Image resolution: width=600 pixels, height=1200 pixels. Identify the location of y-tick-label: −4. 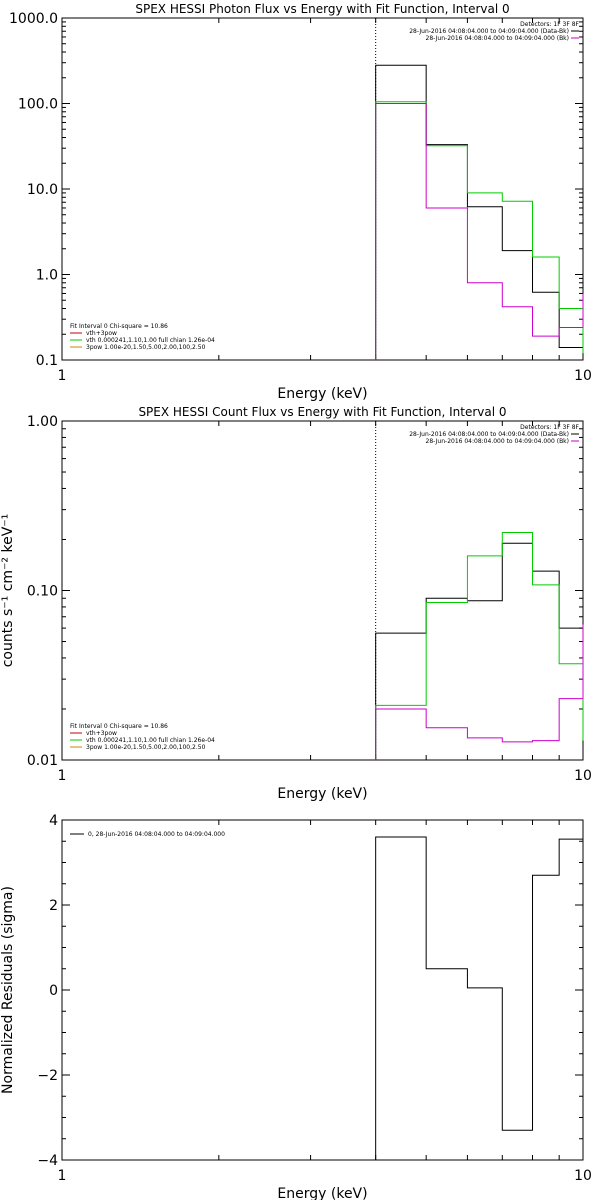
(47, 1161).